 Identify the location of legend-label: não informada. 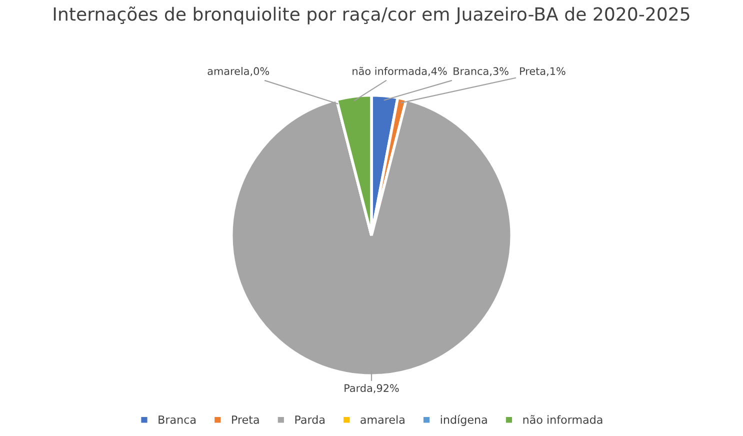
(562, 419).